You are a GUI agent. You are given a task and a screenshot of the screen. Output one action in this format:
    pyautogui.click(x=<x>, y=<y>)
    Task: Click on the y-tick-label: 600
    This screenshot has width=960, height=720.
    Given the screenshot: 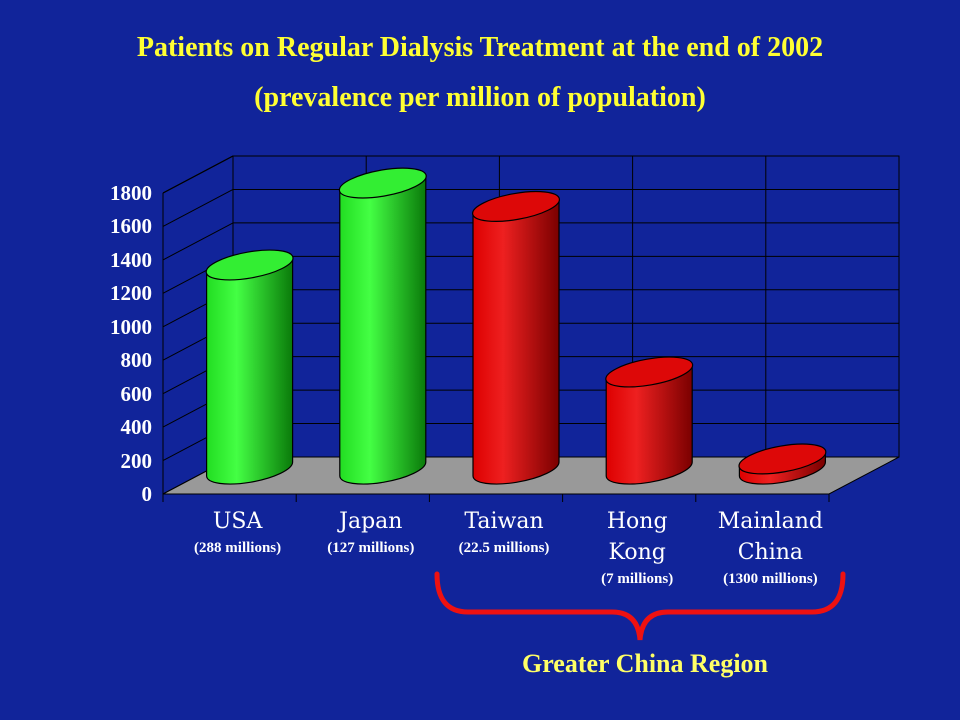 What is the action you would take?
    pyautogui.click(x=136, y=393)
    